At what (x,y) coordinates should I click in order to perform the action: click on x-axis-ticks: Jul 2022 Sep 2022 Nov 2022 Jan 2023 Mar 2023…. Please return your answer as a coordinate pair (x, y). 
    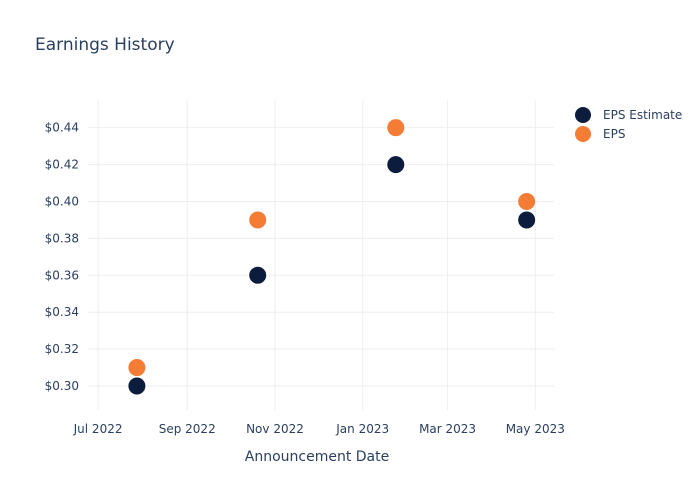
    Looking at the image, I should click on (319, 429).